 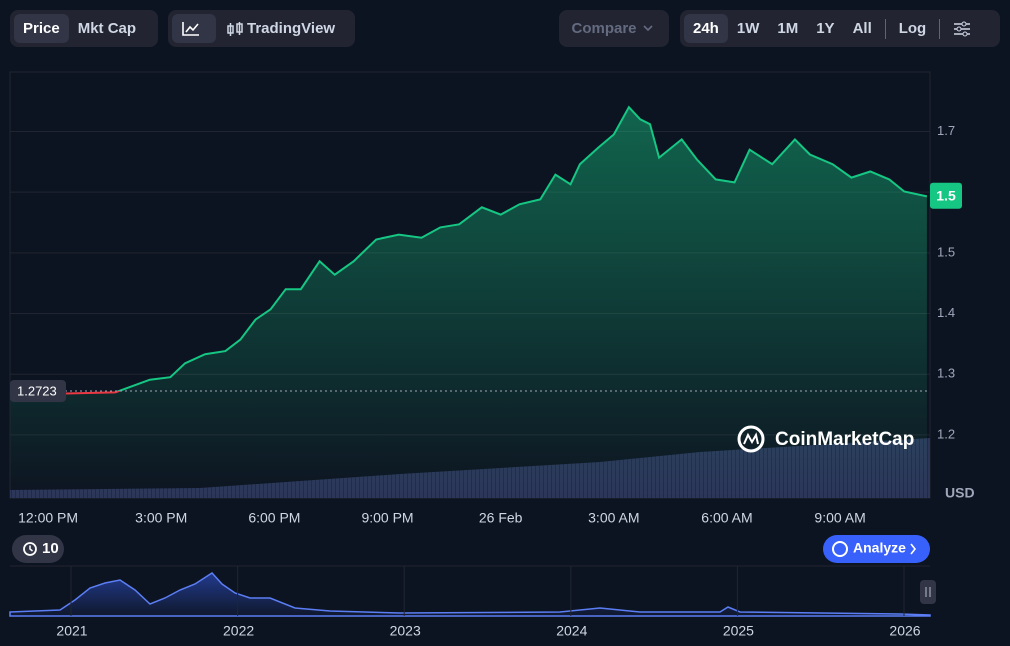 I want to click on x-tick-label: 12:00 PM, so click(x=48, y=518).